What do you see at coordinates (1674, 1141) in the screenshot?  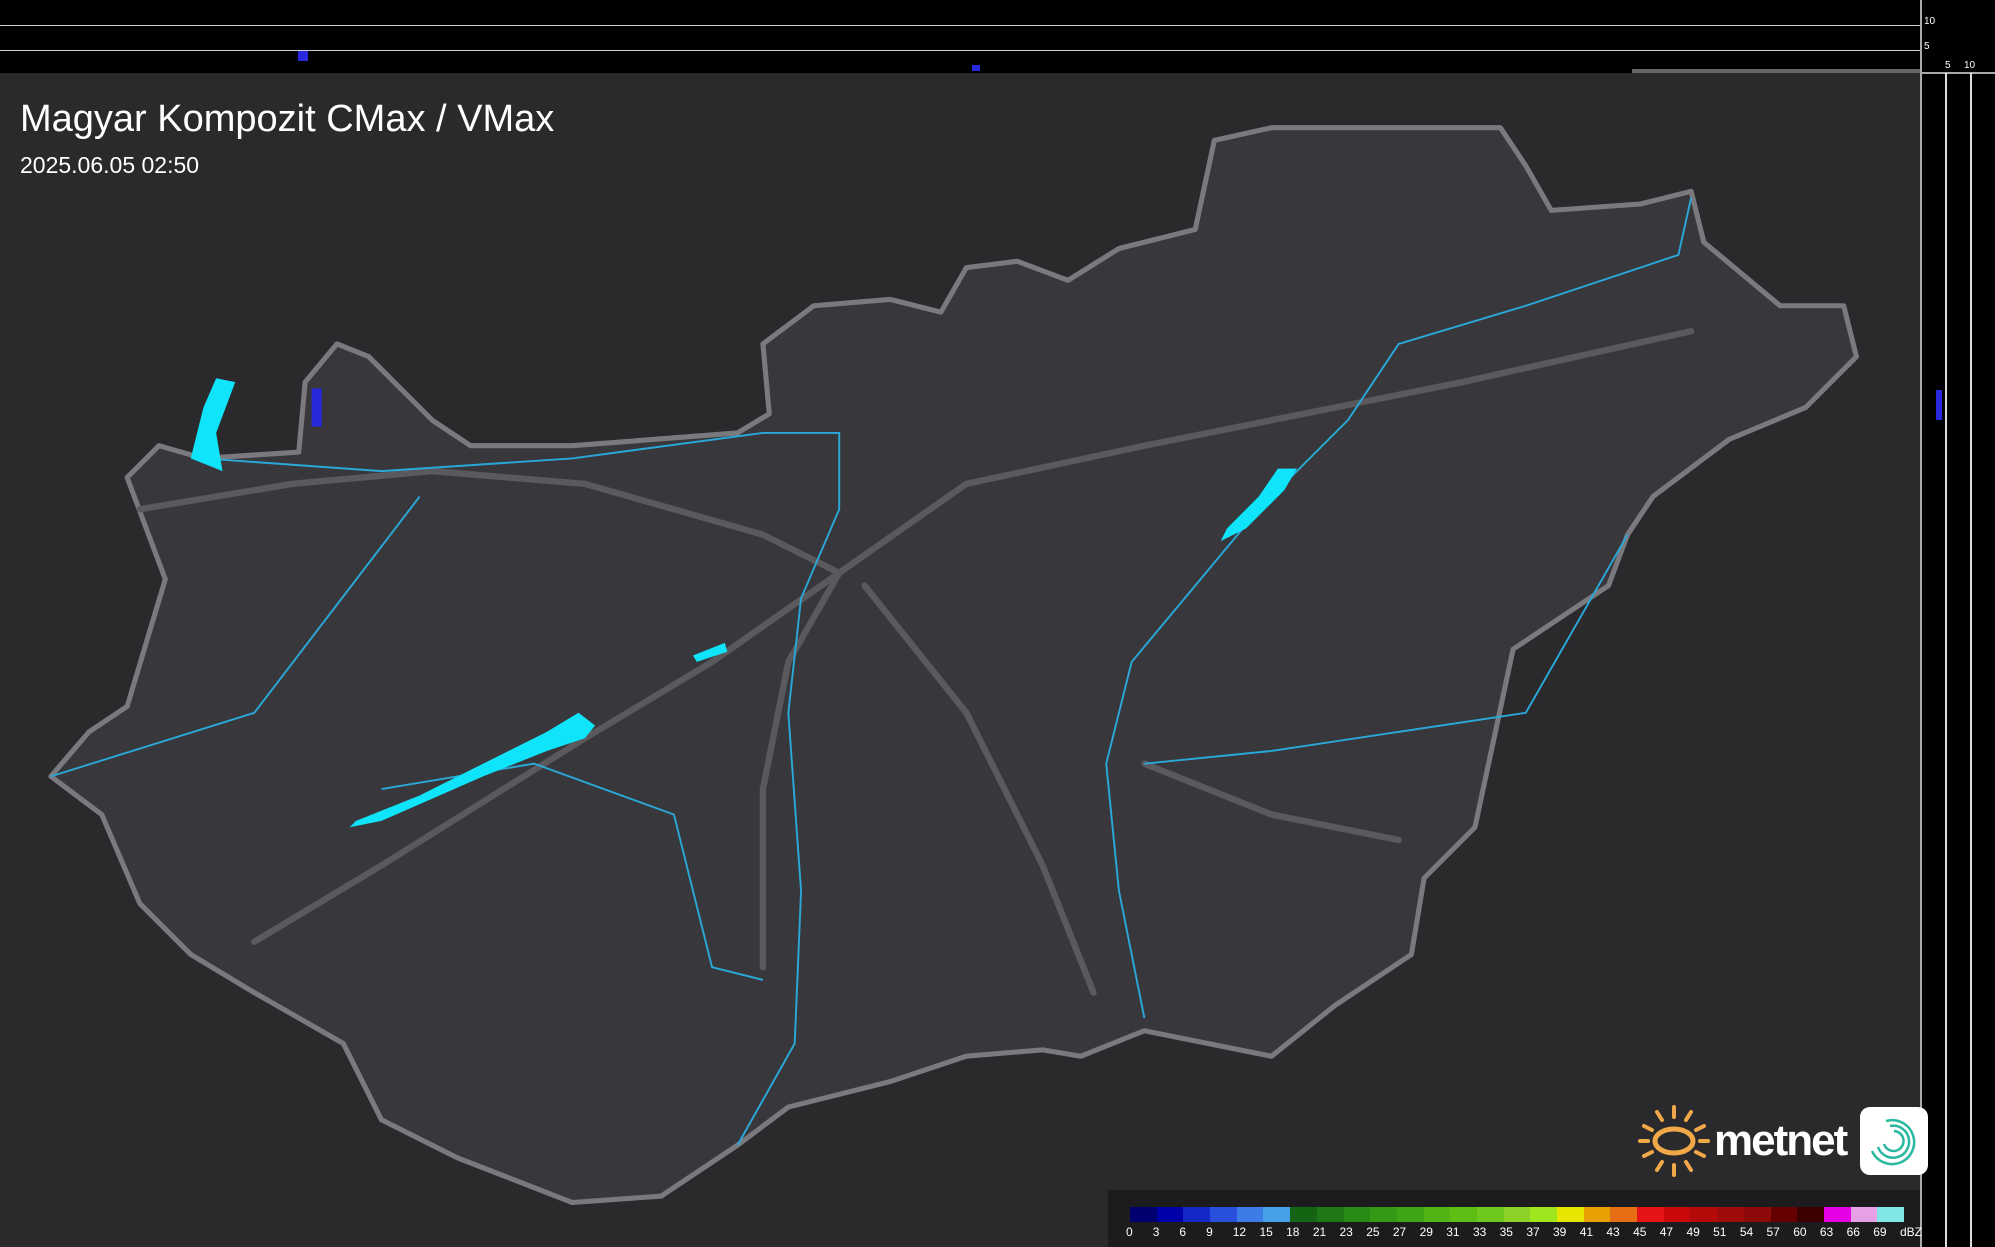 I see `sun-icon` at bounding box center [1674, 1141].